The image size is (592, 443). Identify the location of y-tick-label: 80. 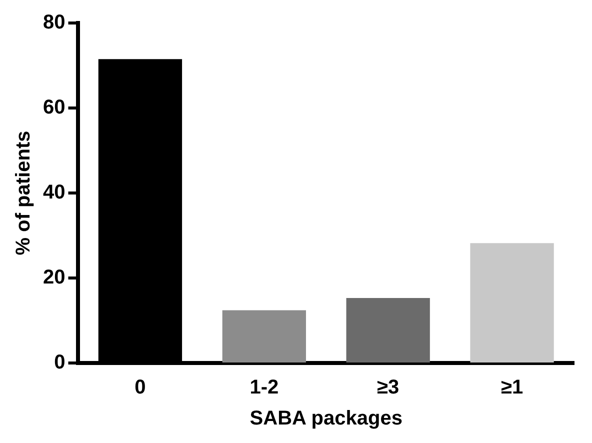
(54, 23).